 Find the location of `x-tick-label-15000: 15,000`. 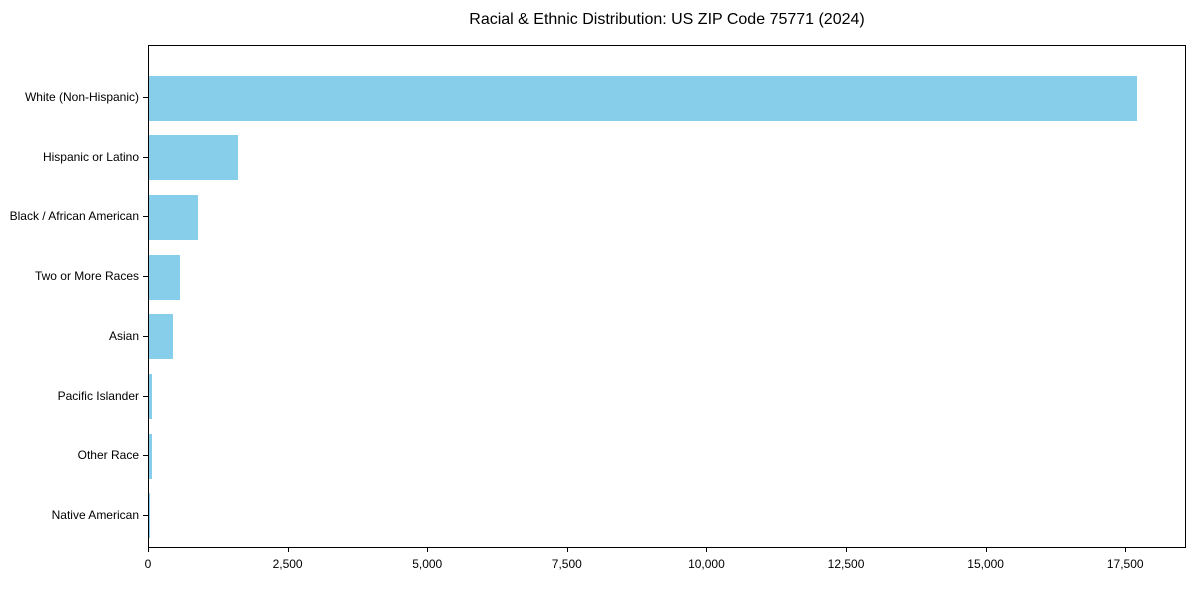

x-tick-label-15000: 15,000 is located at coordinates (985, 564).